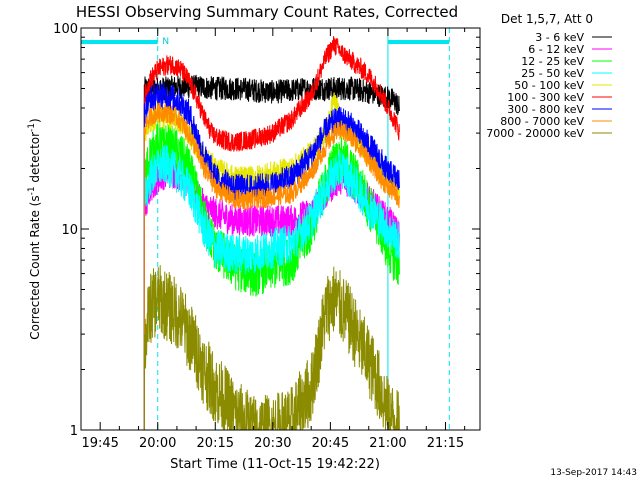 This screenshot has height=480, width=640. I want to click on y-axis-label: Corrected Count Rate (s-1 detector-1), so click(34, 228).